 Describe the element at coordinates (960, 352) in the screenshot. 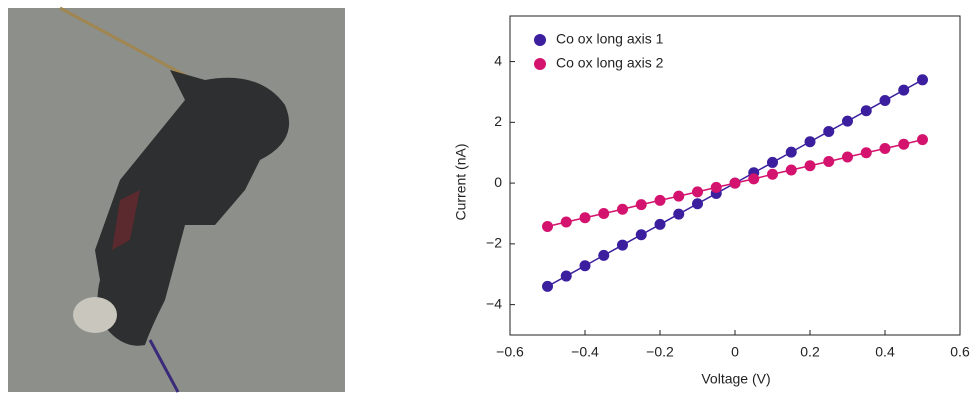

I see `x-tick-label: 0.6` at that location.